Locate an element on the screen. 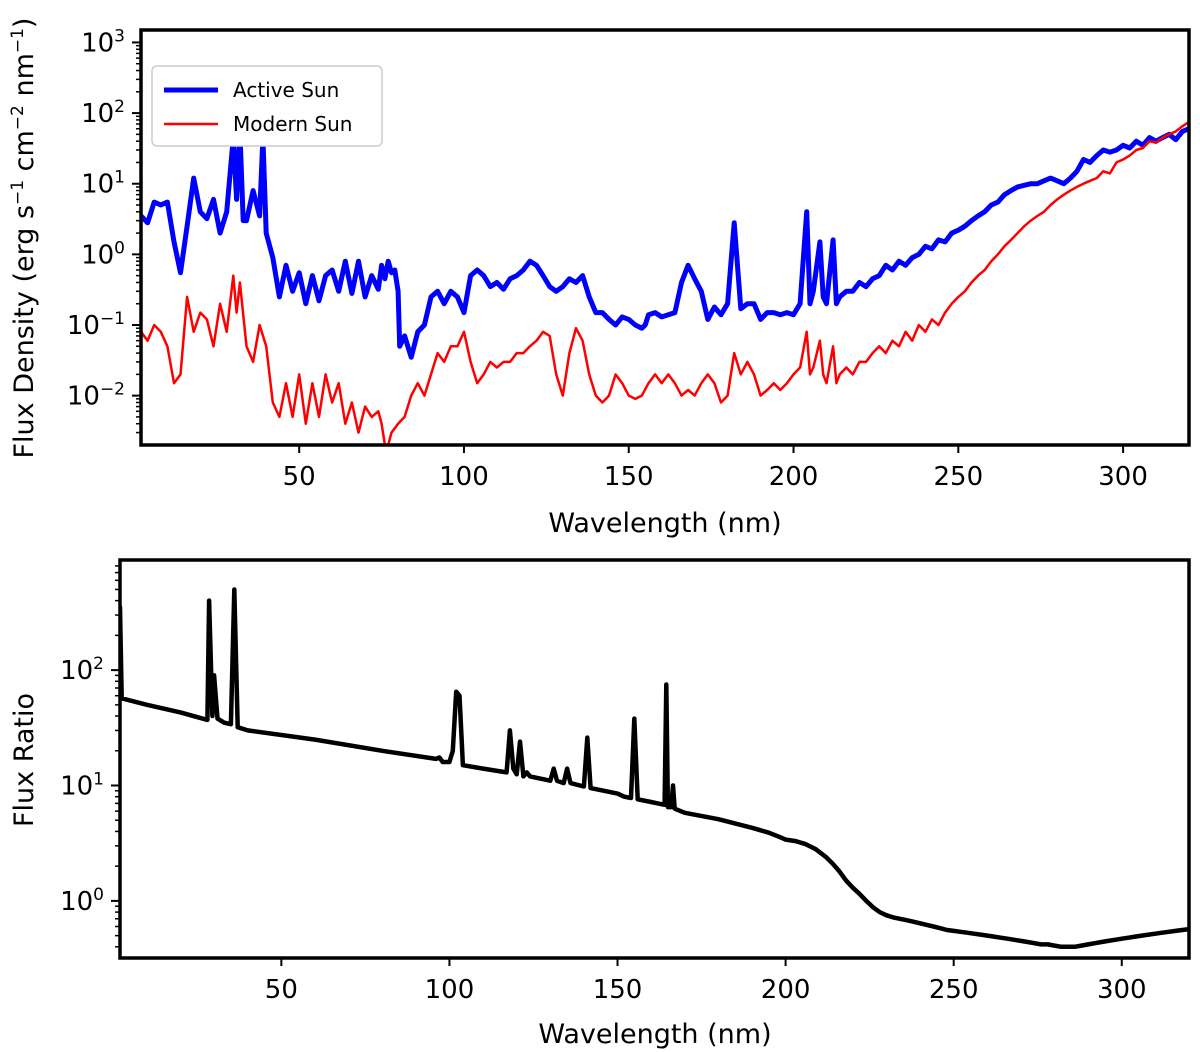  legend-box is located at coordinates (267, 106).